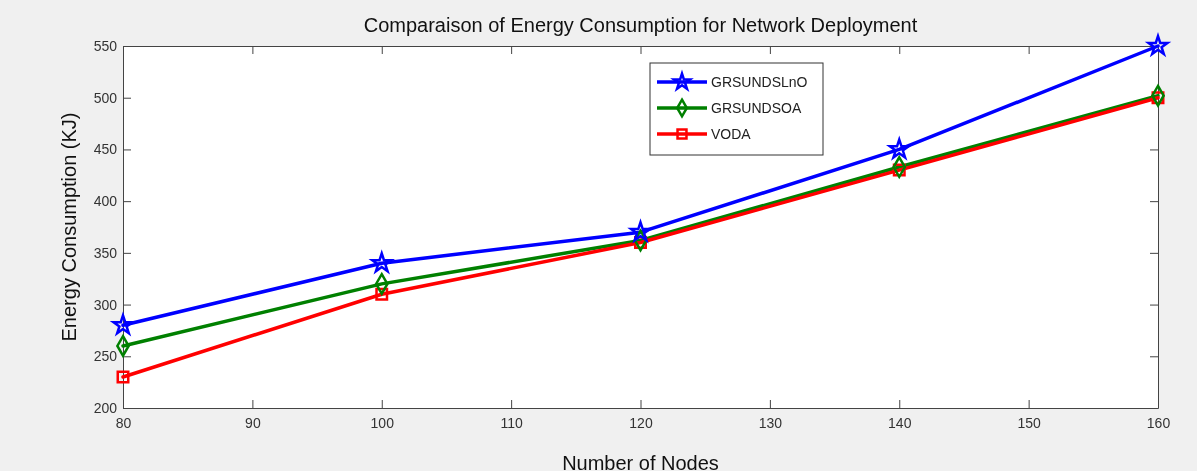 The width and height of the screenshot is (1197, 471). What do you see at coordinates (1029, 422) in the screenshot?
I see `x-tick-label: 150` at bounding box center [1029, 422].